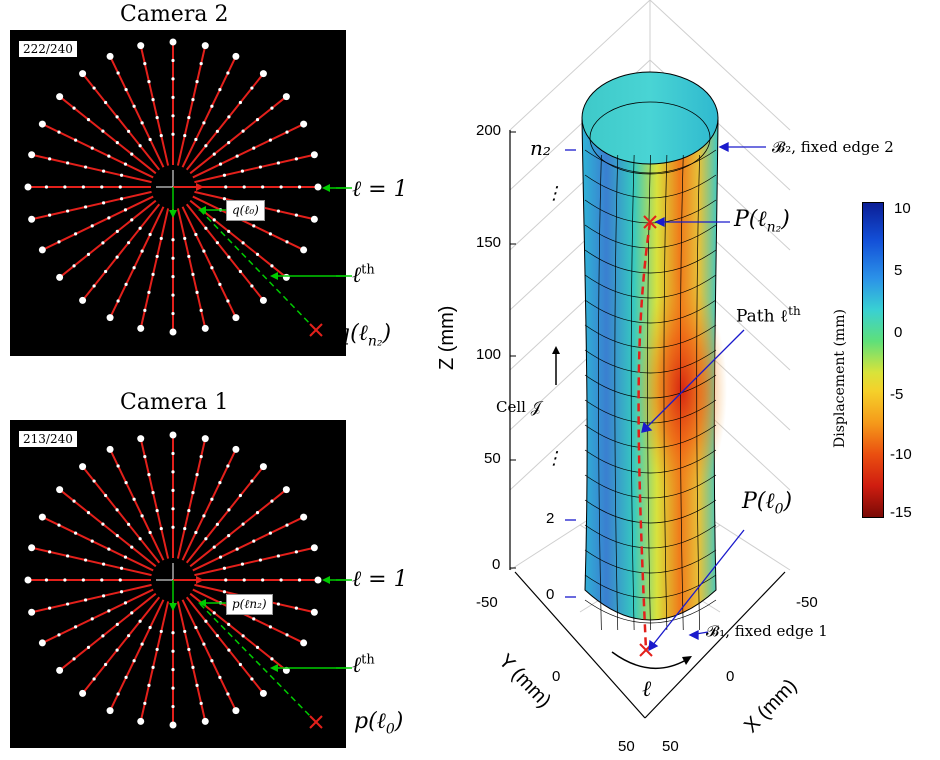 This screenshot has height=760, width=940. What do you see at coordinates (344, 276) in the screenshot?
I see `camera2-arrow-ellth-tail` at bounding box center [344, 276].